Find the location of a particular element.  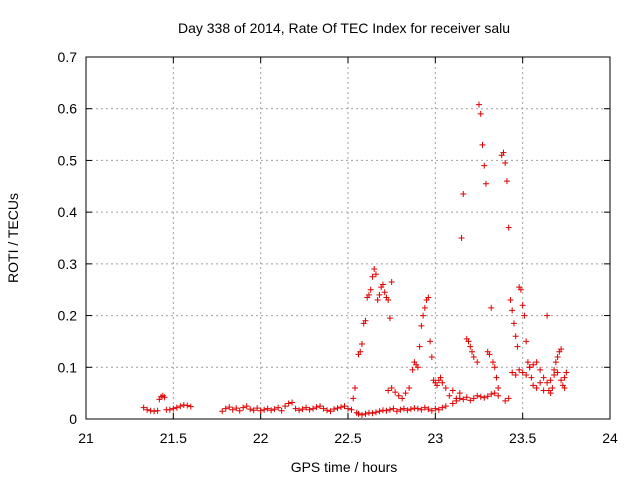

y-tick-label: 0.1 is located at coordinates (68, 367).